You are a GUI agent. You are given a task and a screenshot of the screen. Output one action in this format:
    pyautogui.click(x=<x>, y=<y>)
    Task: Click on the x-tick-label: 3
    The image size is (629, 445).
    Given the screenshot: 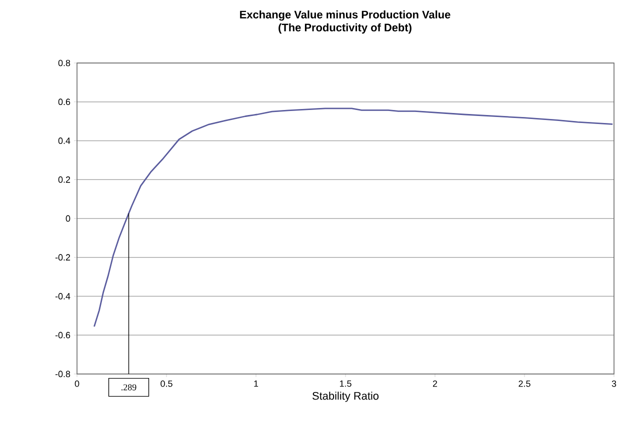 What is the action you would take?
    pyautogui.click(x=614, y=383)
    